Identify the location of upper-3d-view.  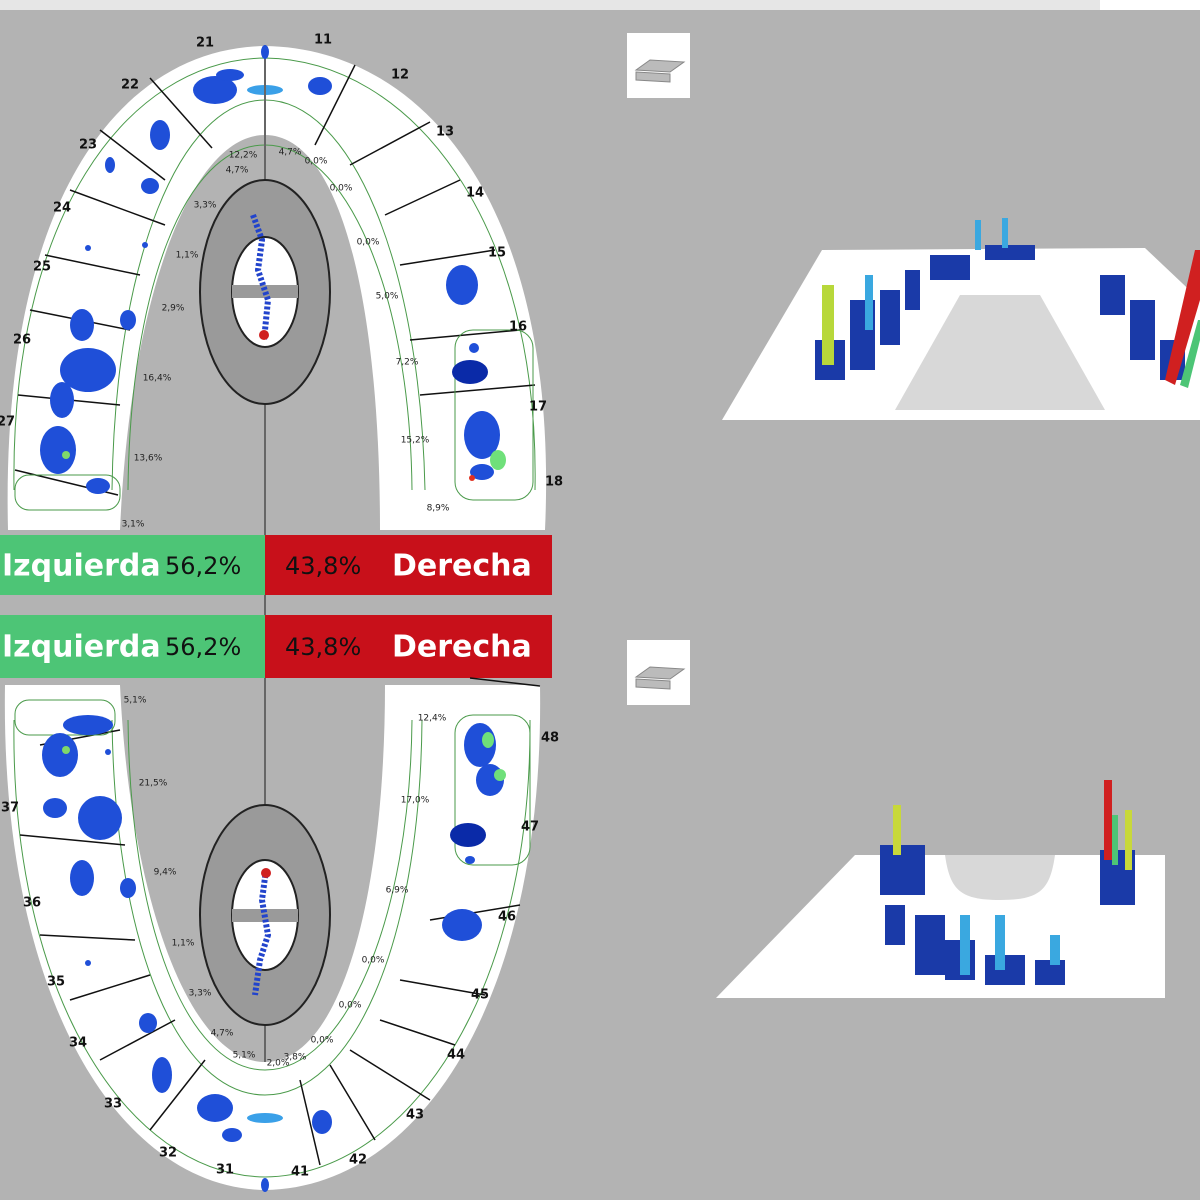
(961, 319).